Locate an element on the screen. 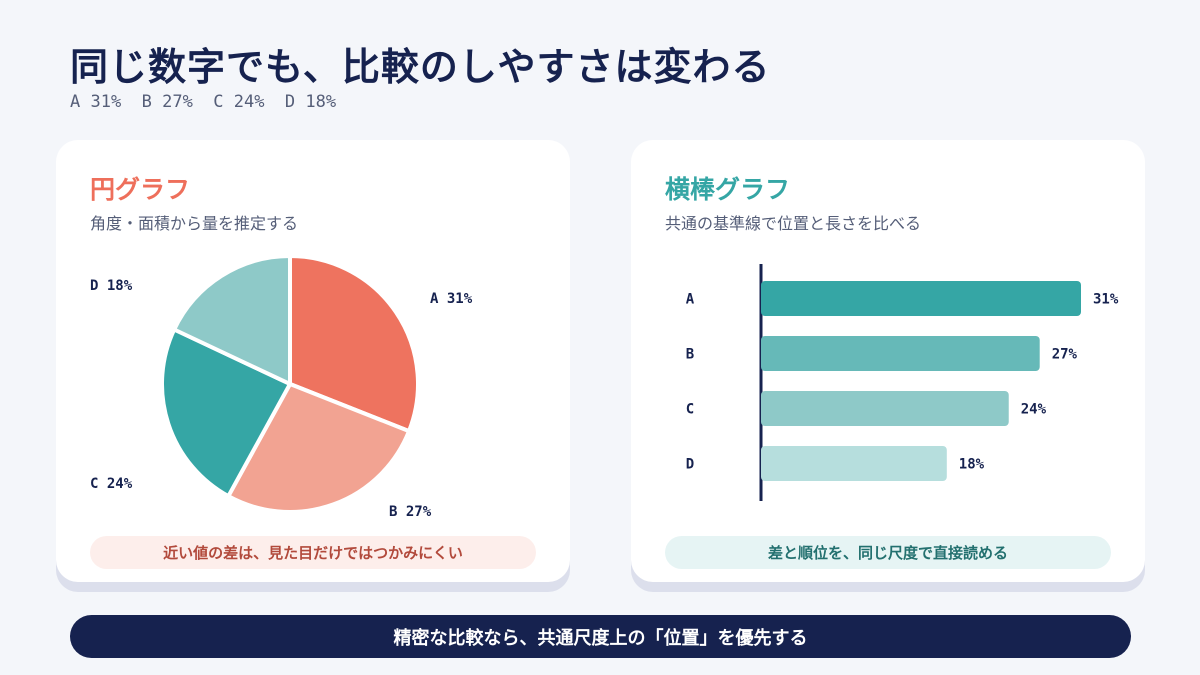 This screenshot has width=1200, height=675. bar-category-a: A is located at coordinates (690, 300).